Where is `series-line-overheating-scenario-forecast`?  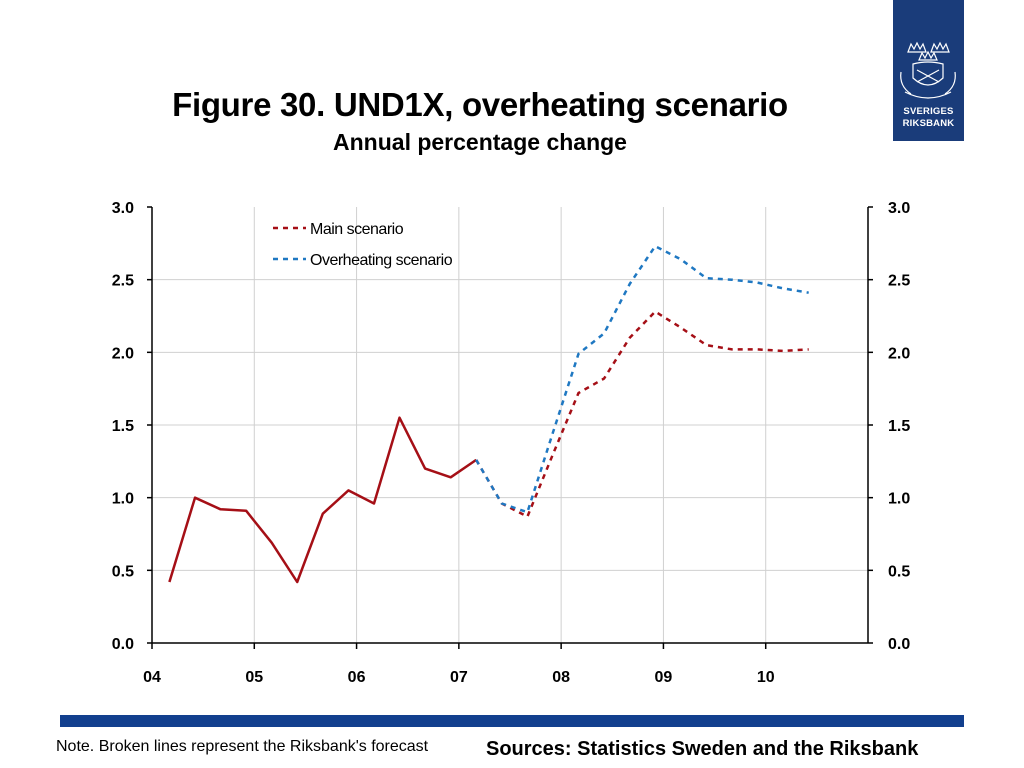
series-line-overheating-scenario-forecast is located at coordinates (642, 379).